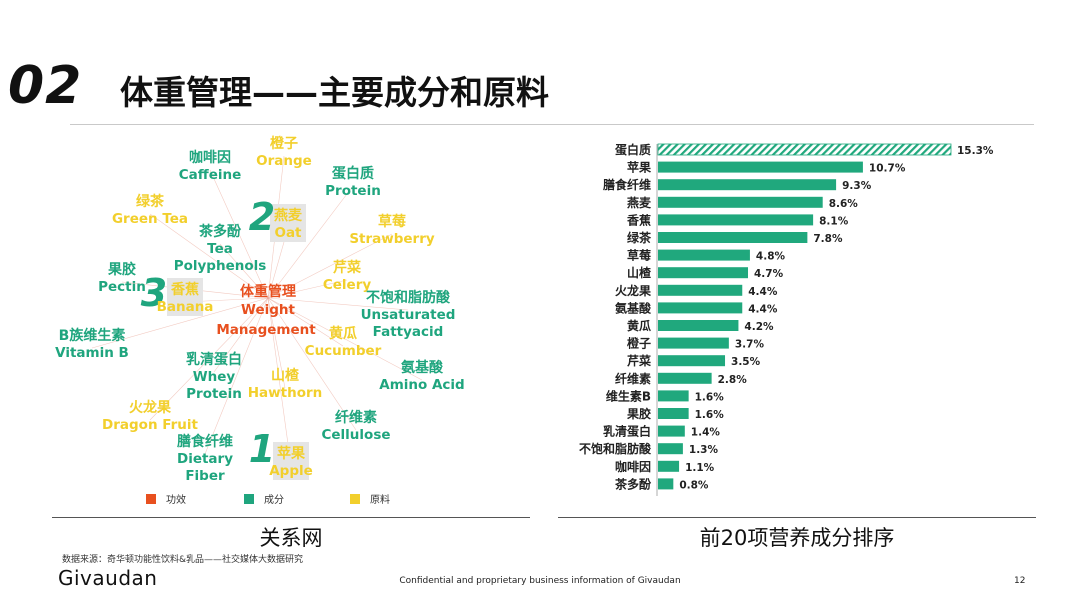 The width and height of the screenshot is (1080, 608). What do you see at coordinates (150, 407) in the screenshot?
I see `node-label-cn: 火龙果` at bounding box center [150, 407].